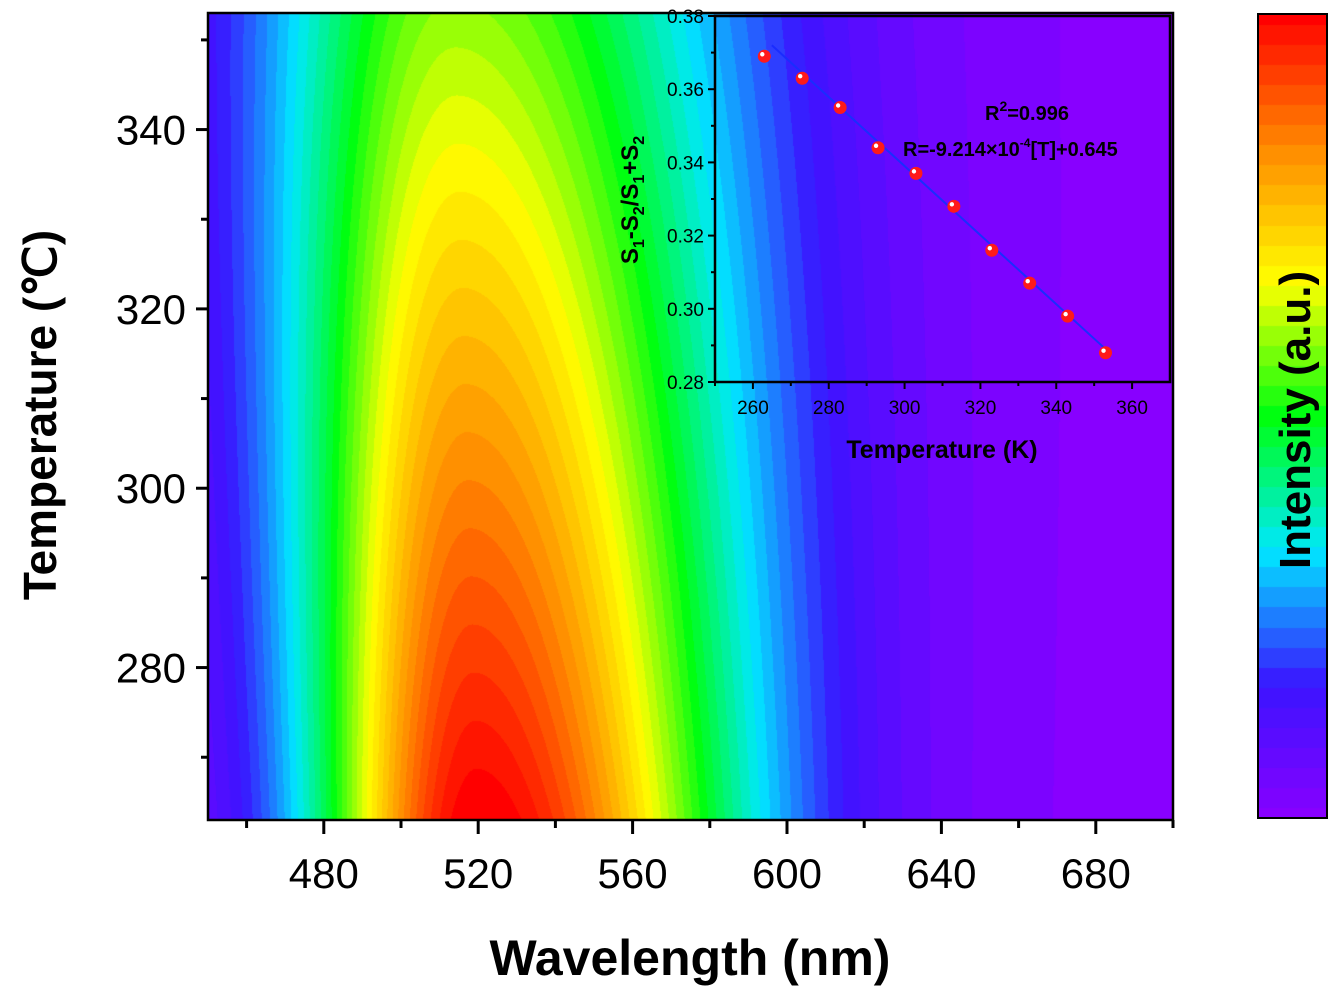 The image size is (1333, 994). What do you see at coordinates (324, 873) in the screenshot?
I see `x-tick-label: 480` at bounding box center [324, 873].